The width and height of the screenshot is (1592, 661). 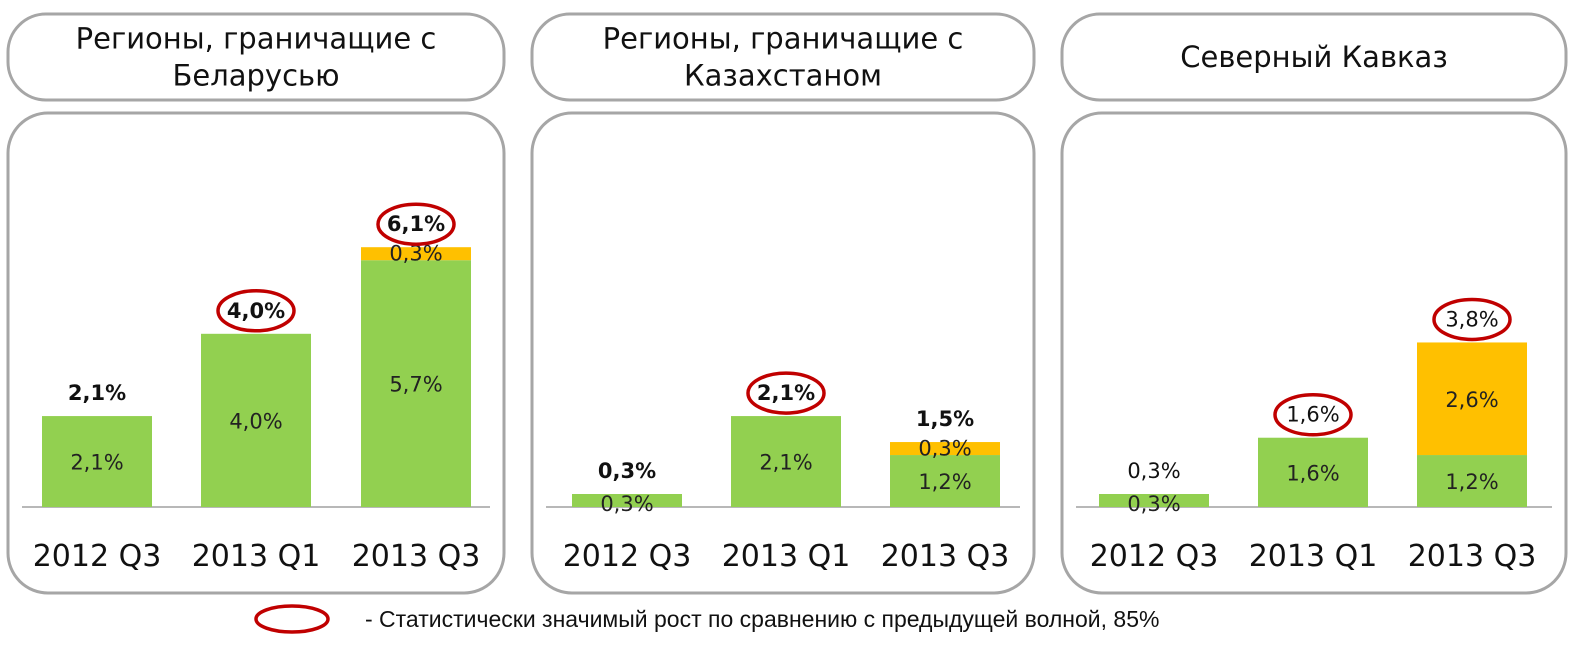 I want to click on panel-title-line: Северный Кавказ, so click(x=1314, y=57).